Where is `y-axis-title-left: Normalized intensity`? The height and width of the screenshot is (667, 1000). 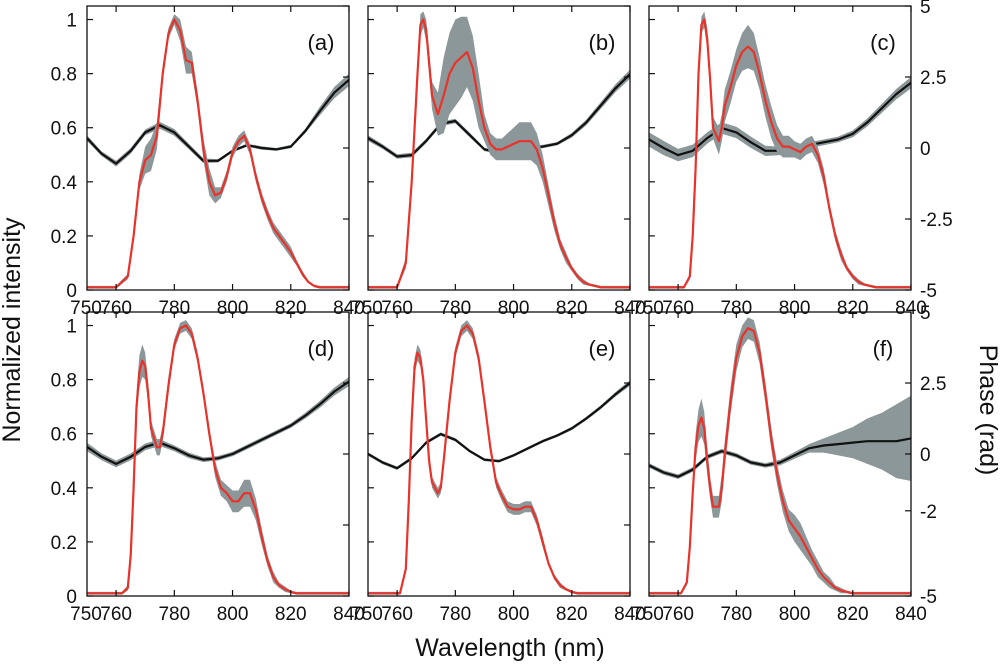
y-axis-title-left: Normalized intensity is located at coordinates (13, 330).